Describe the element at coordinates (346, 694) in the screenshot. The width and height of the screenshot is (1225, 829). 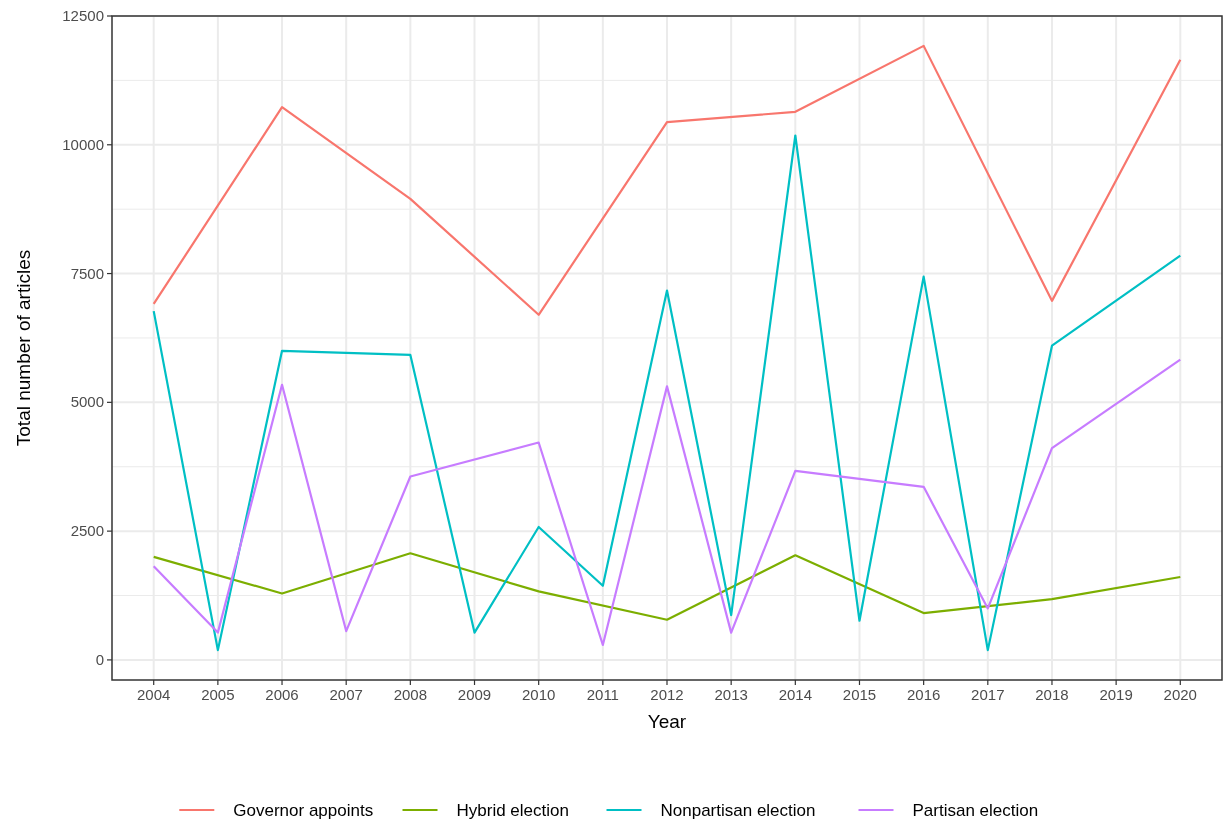
I see `x-tick-label: 2007` at that location.